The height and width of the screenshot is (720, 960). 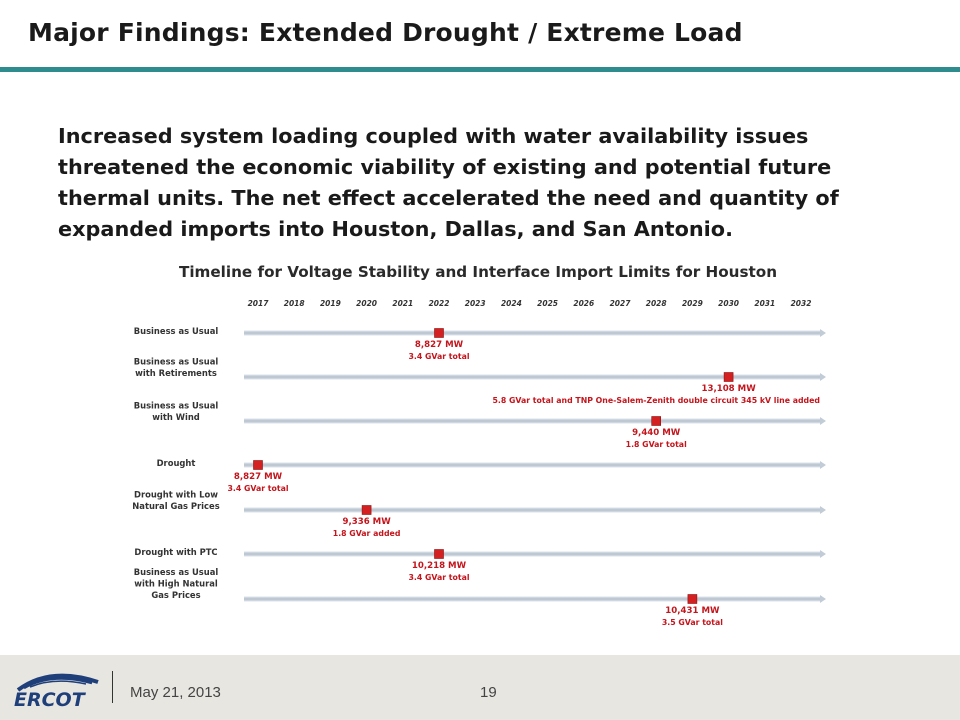 What do you see at coordinates (488, 692) in the screenshot?
I see `page-number: 19` at bounding box center [488, 692].